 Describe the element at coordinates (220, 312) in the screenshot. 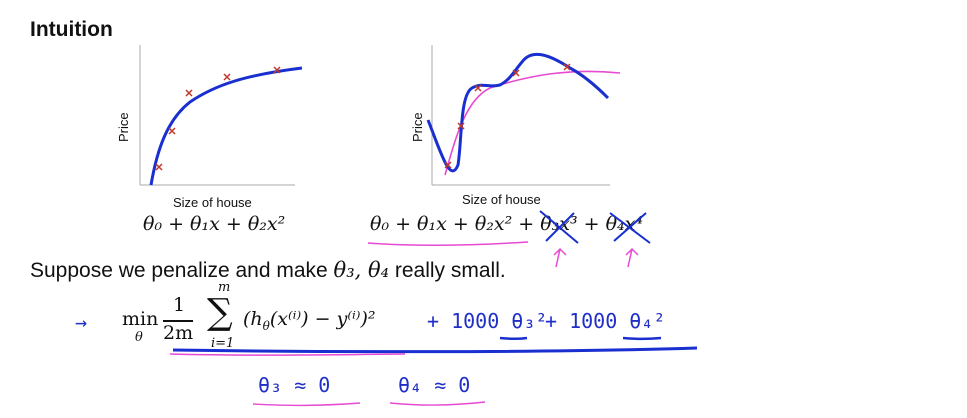

I see `sum-symbol: ∑` at that location.